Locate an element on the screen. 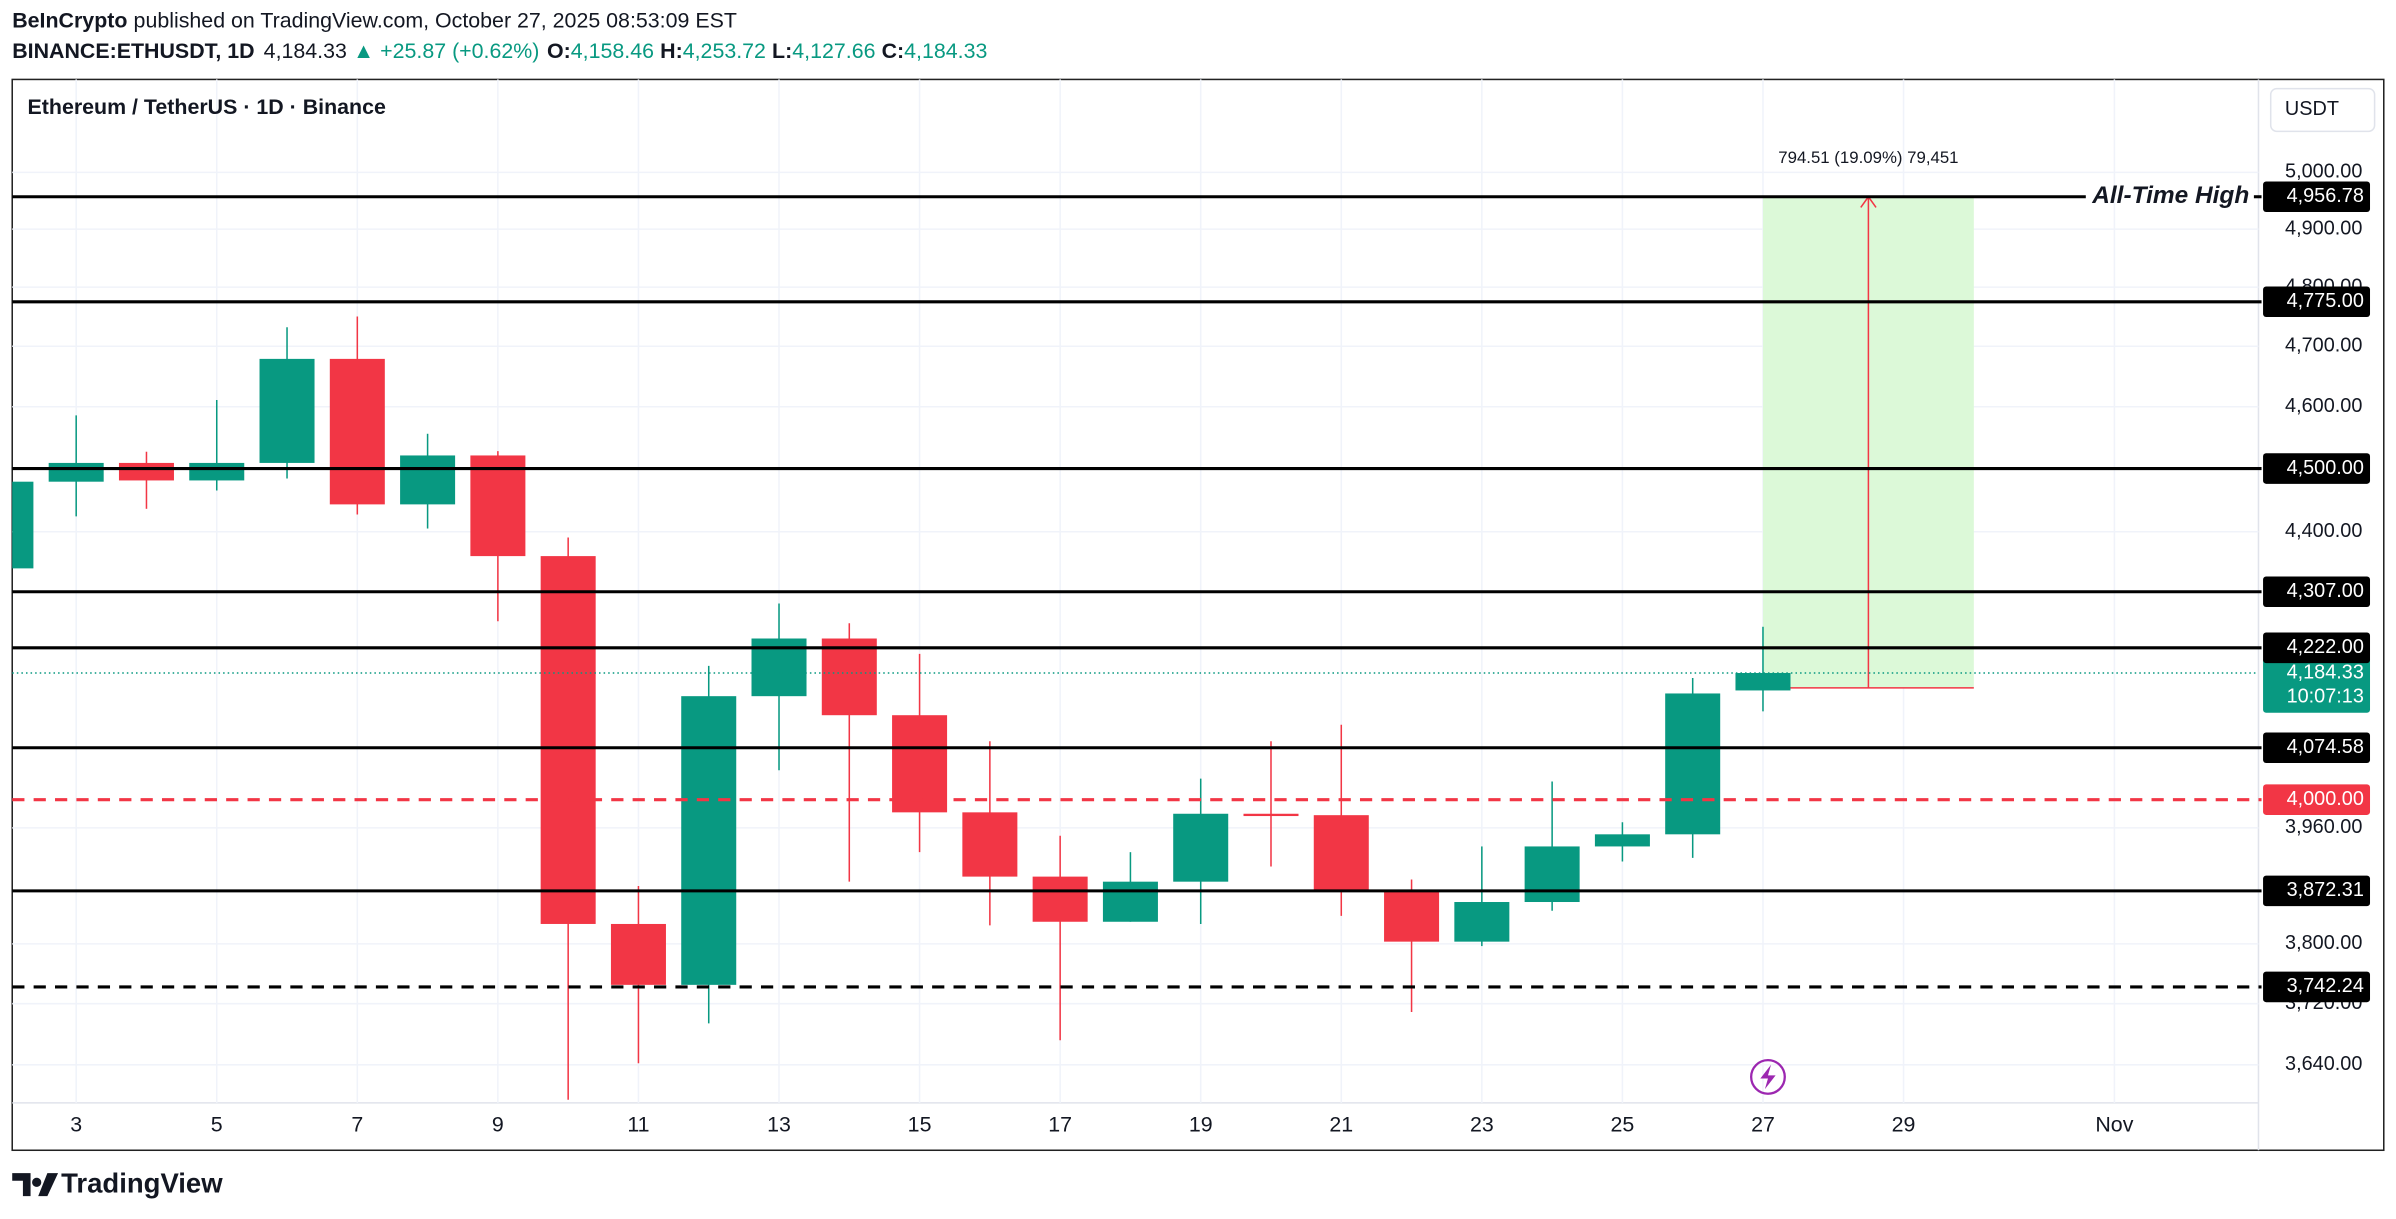 The image size is (2396, 1219). ohlc-value: 4,253.72 is located at coordinates (724, 51).